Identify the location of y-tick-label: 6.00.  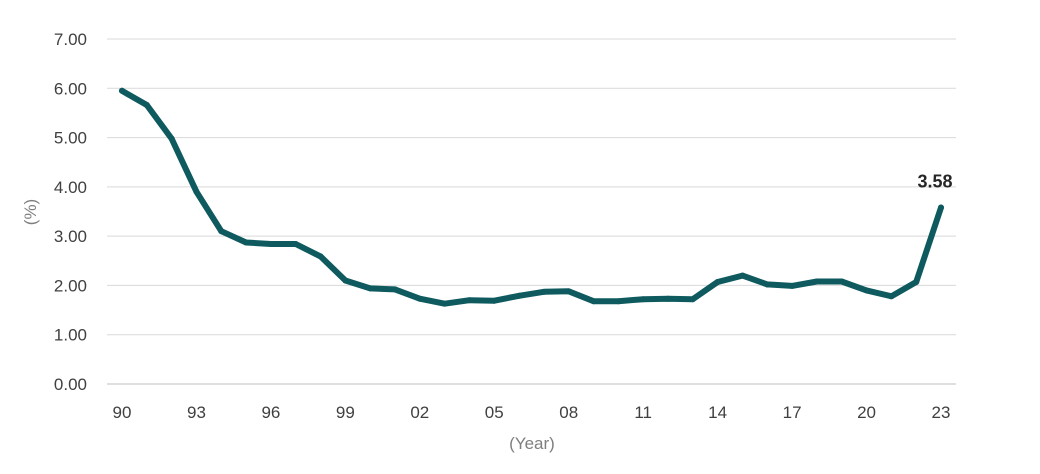
(70, 88).